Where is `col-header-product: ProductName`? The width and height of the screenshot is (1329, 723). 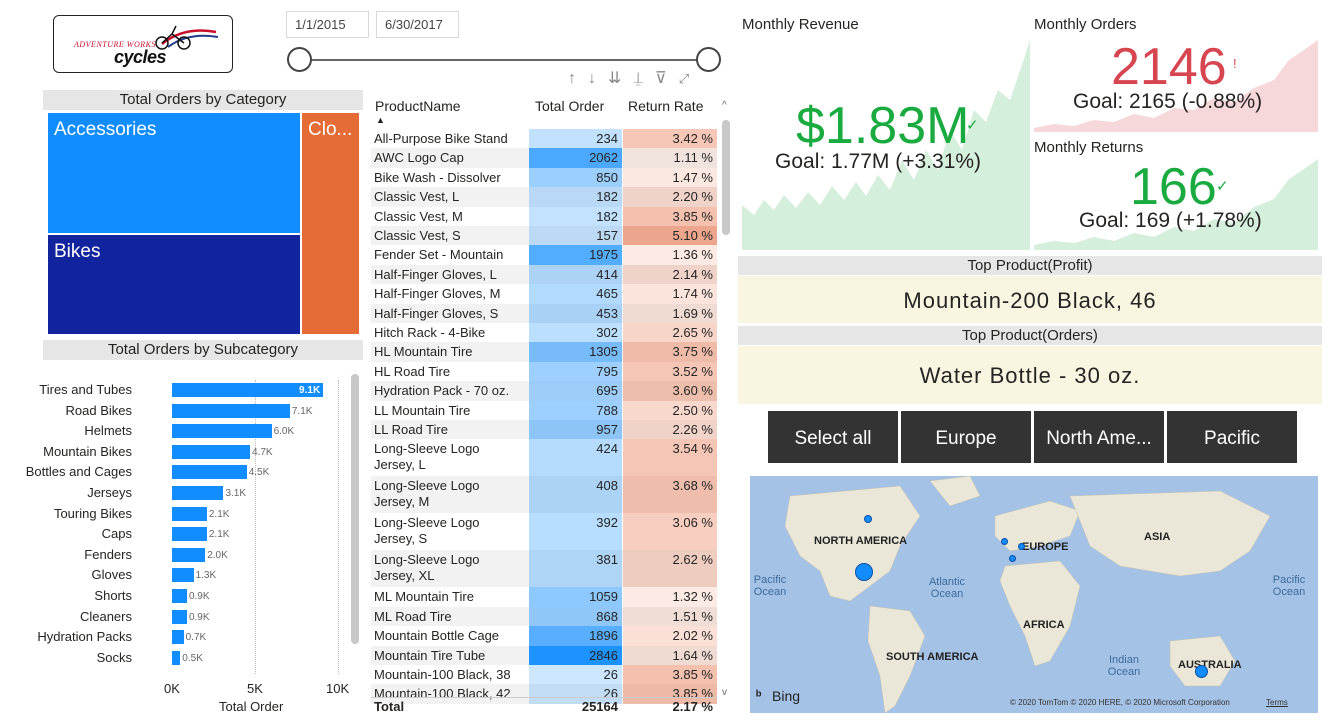 col-header-product: ProductName is located at coordinates (418, 106).